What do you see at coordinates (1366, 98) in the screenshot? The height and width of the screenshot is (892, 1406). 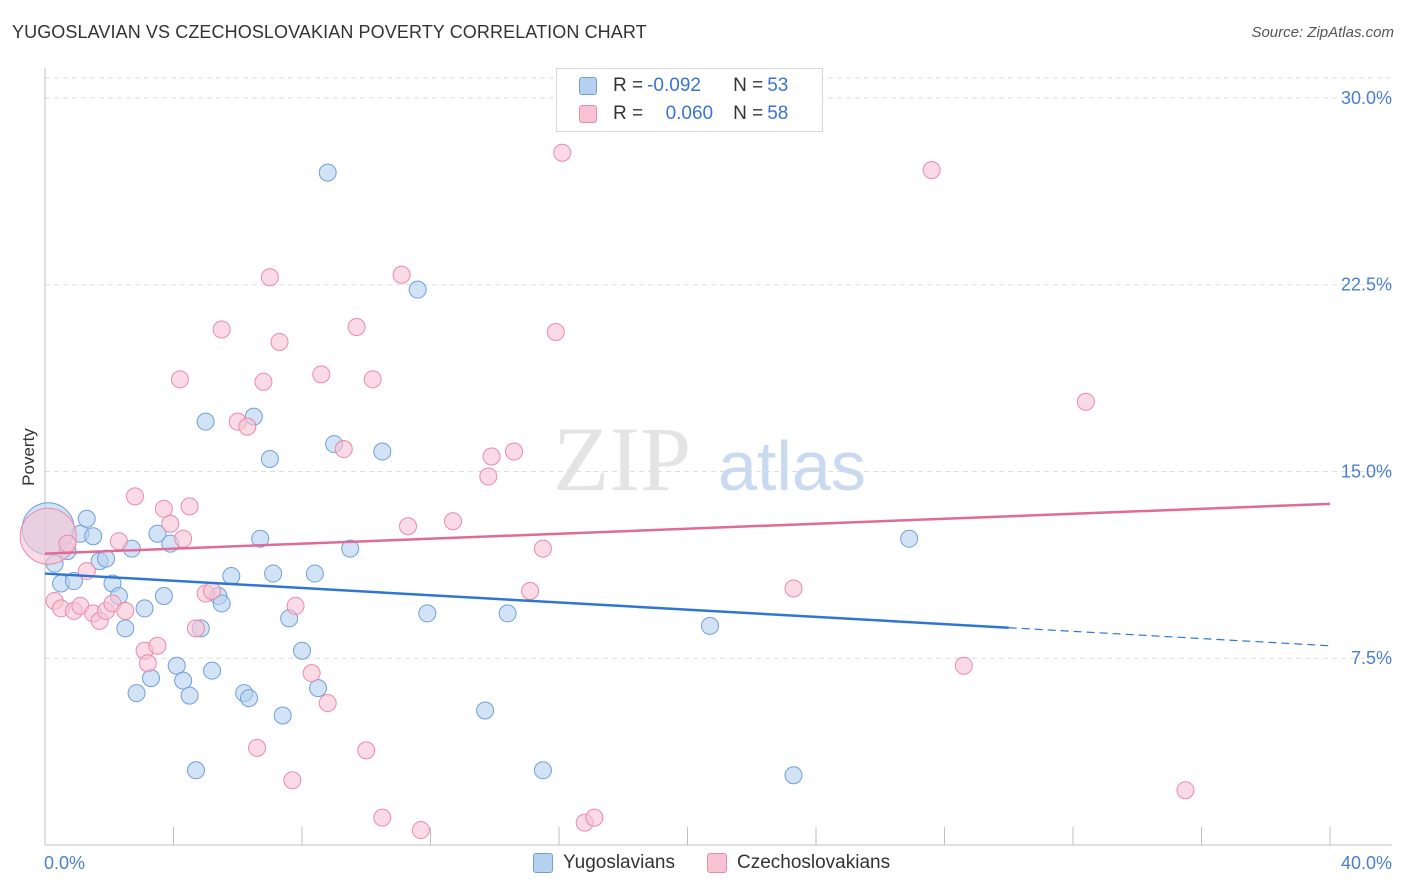 I see `y-tick-label: 30.0%` at bounding box center [1366, 98].